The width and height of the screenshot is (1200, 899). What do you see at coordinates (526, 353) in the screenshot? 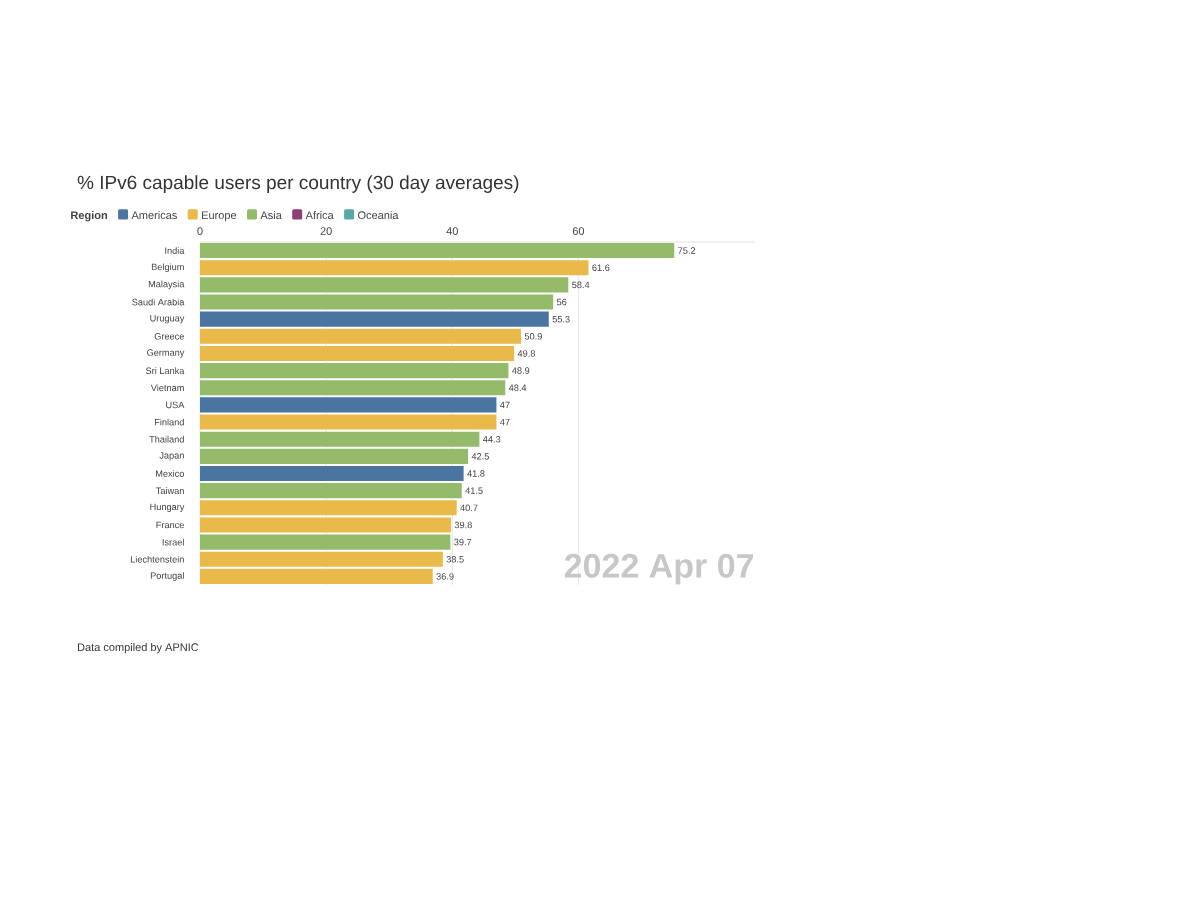
I see `data-label: 49.8` at bounding box center [526, 353].